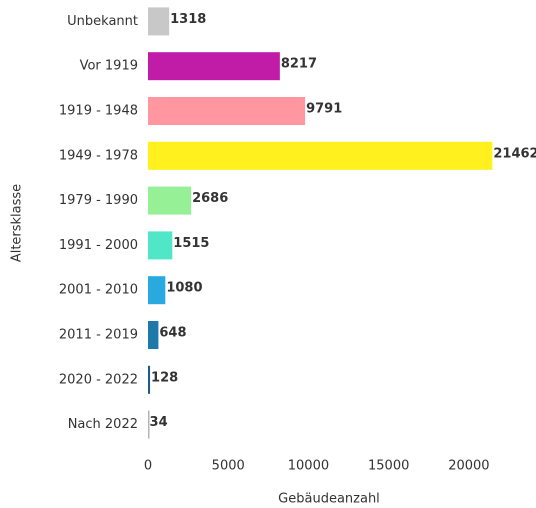 The width and height of the screenshot is (536, 508). Describe the element at coordinates (184, 288) in the screenshot. I see `value-label: 1080` at that location.